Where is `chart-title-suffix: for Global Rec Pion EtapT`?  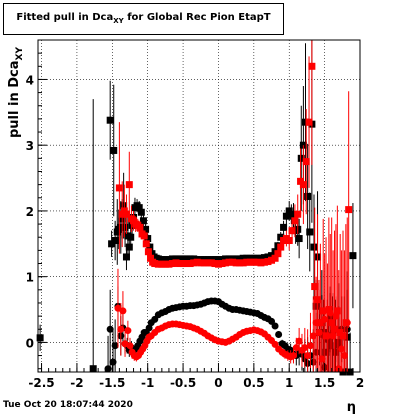 chart-title-suffix: for Global Rec Pion EtapT is located at coordinates (197, 17).